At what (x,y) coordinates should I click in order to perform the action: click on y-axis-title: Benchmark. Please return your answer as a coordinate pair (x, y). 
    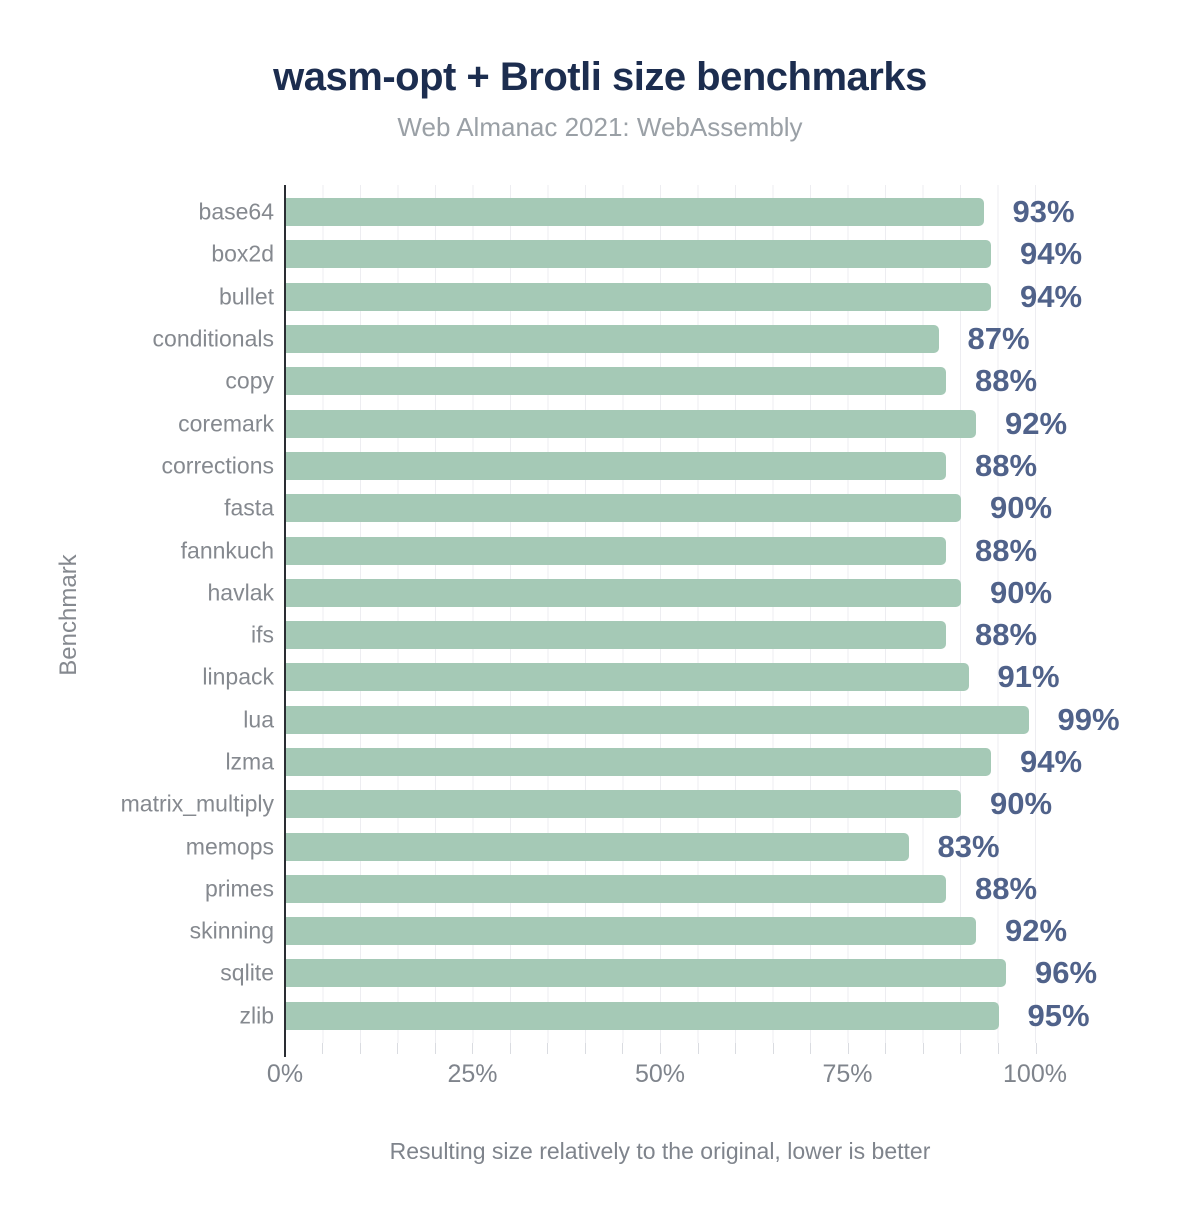
    Looking at the image, I should click on (68, 615).